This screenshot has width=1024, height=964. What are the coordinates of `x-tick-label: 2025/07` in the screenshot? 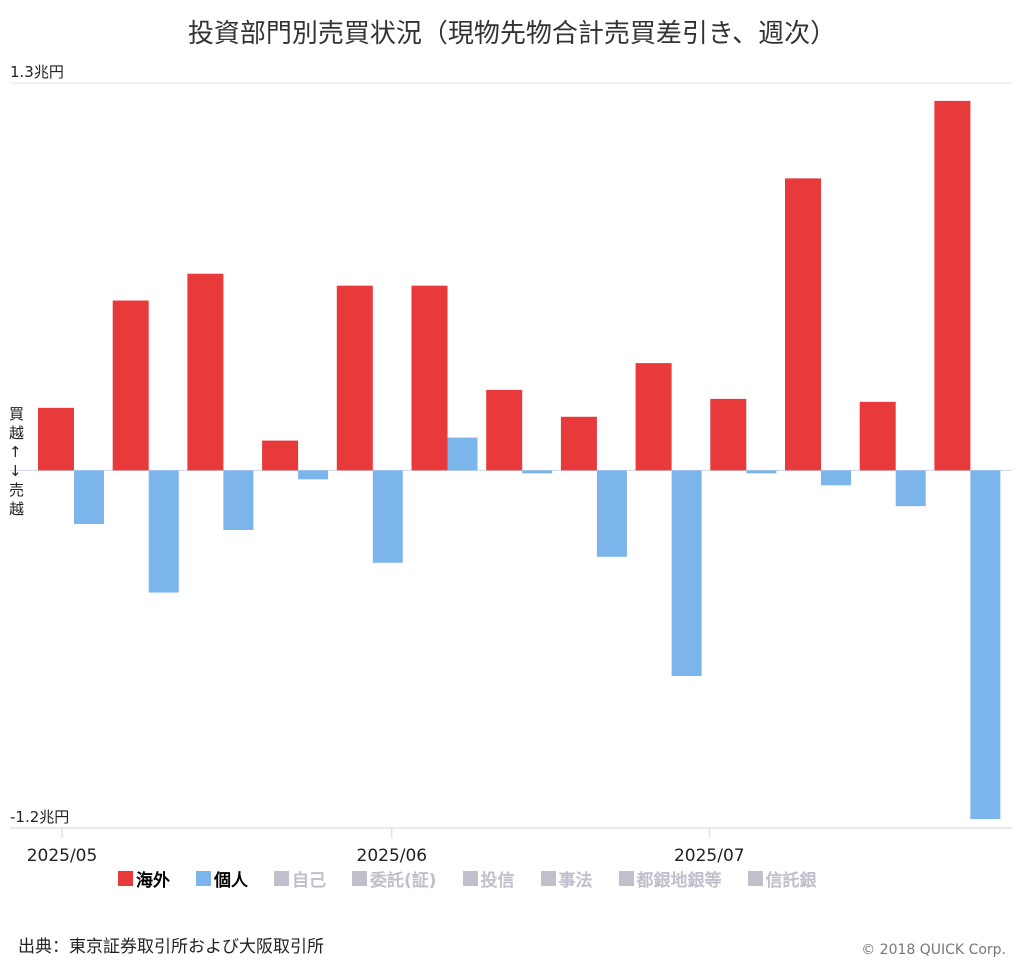 It's located at (709, 856).